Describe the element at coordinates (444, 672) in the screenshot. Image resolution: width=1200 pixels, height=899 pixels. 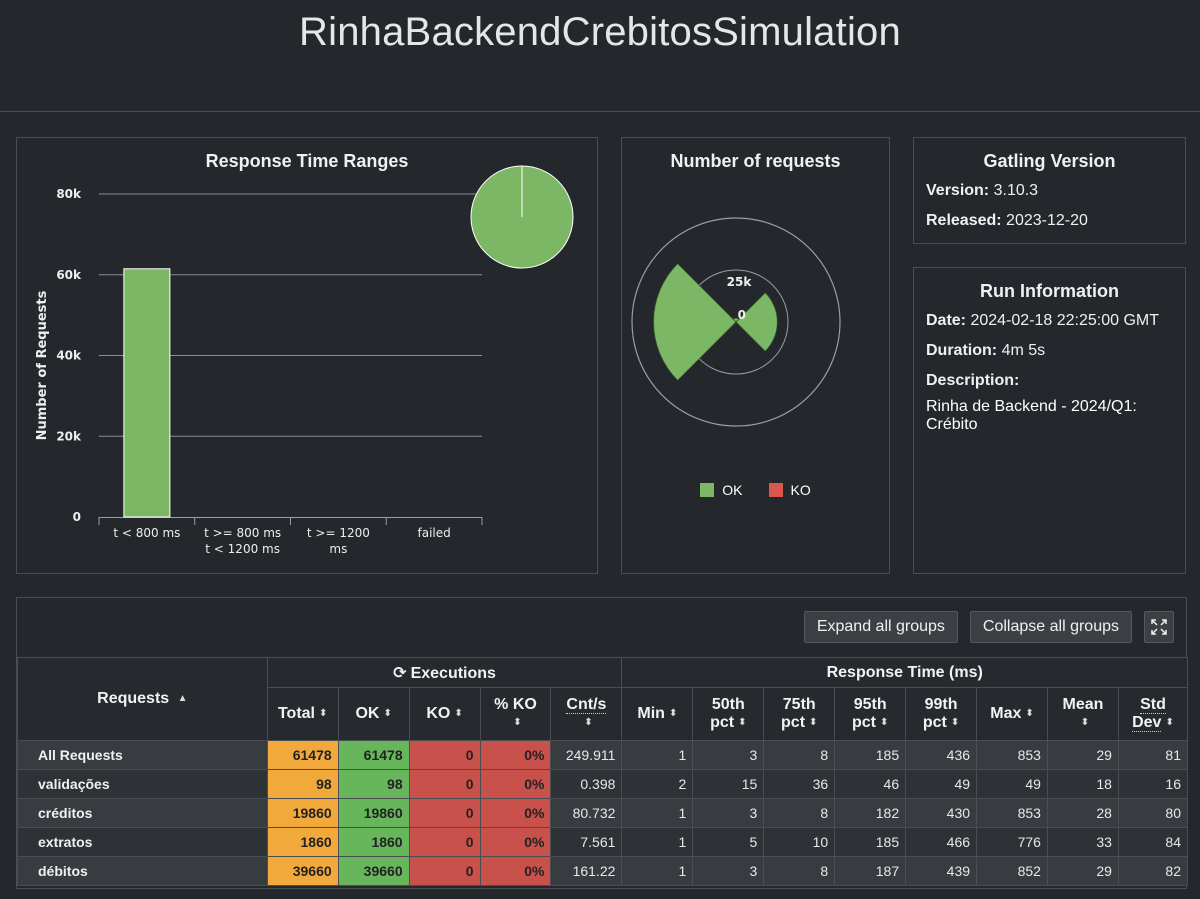
I see `executions-header: ⟳ Executions` at that location.